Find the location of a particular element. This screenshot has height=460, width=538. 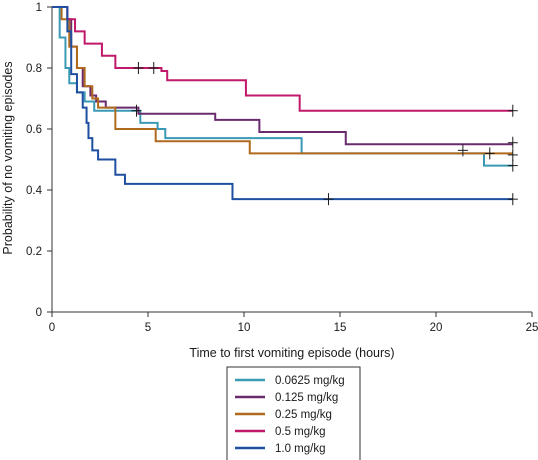

legend-label: 0.125 mg/kg is located at coordinates (306, 398).